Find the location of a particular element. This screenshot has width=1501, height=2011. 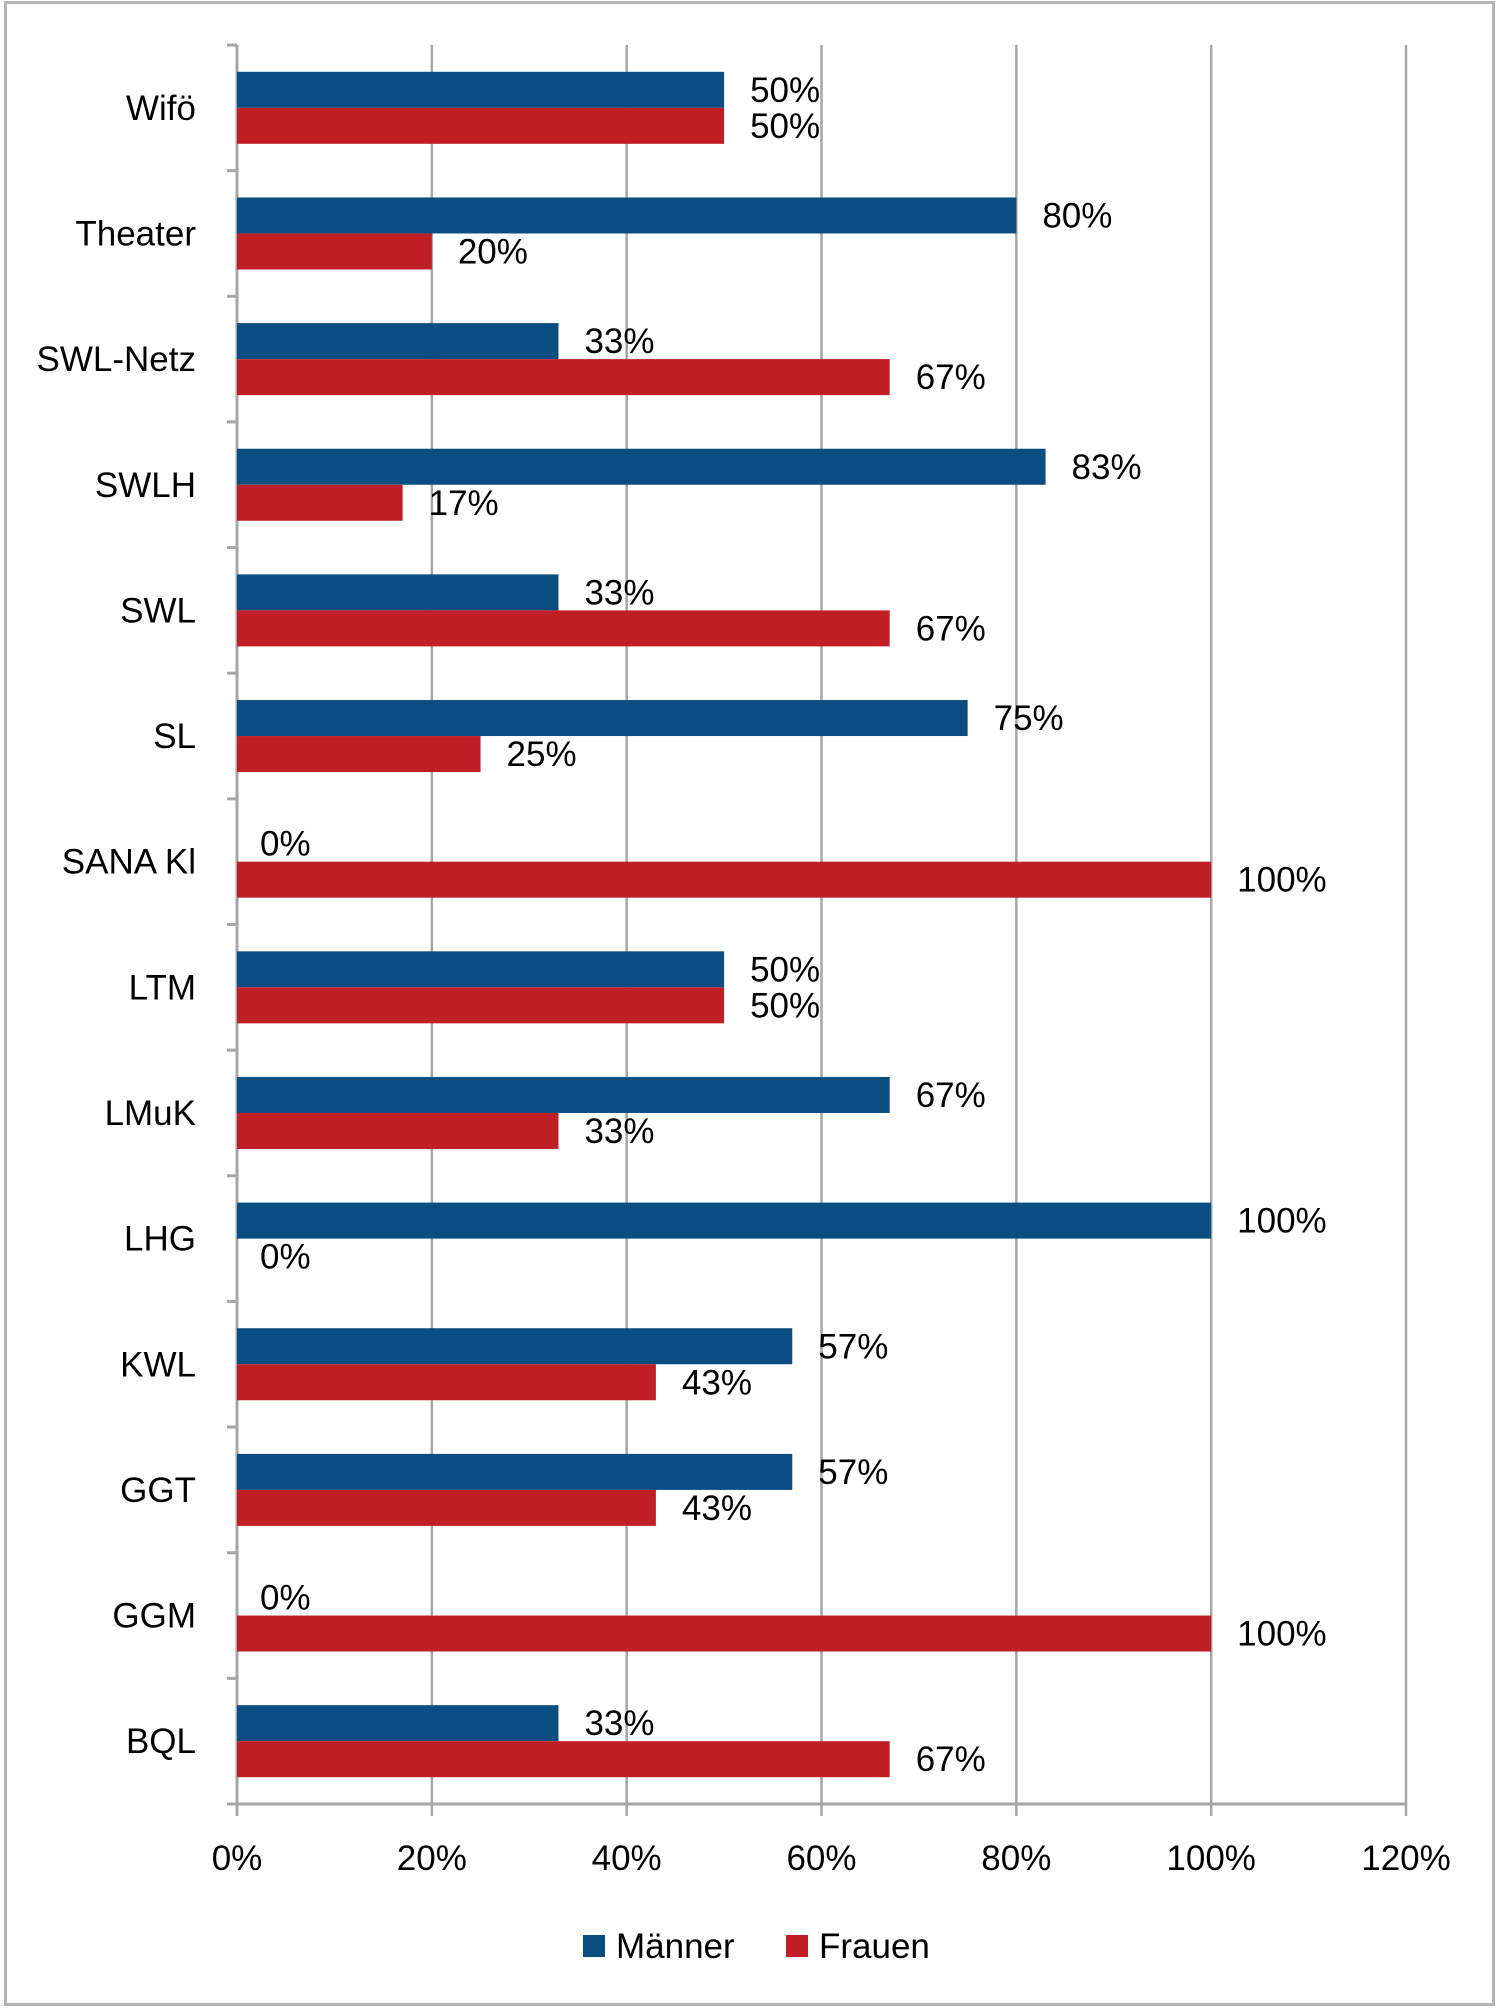

x-tick-label: 120% is located at coordinates (1406, 1858).